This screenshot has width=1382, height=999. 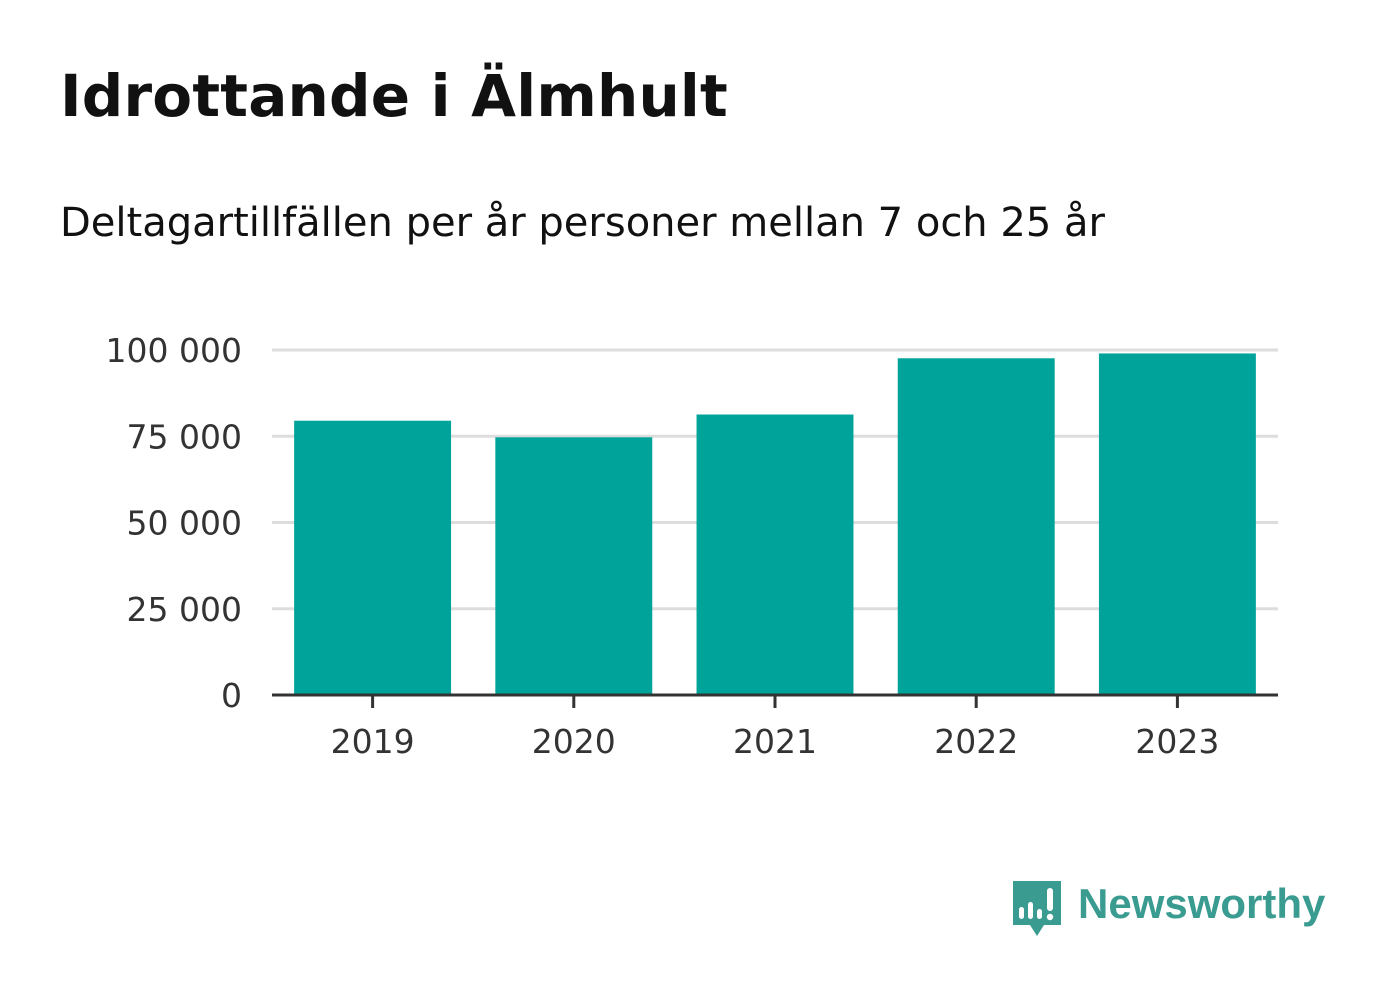 What do you see at coordinates (574, 741) in the screenshot?
I see `x-tick-label: 2020` at bounding box center [574, 741].